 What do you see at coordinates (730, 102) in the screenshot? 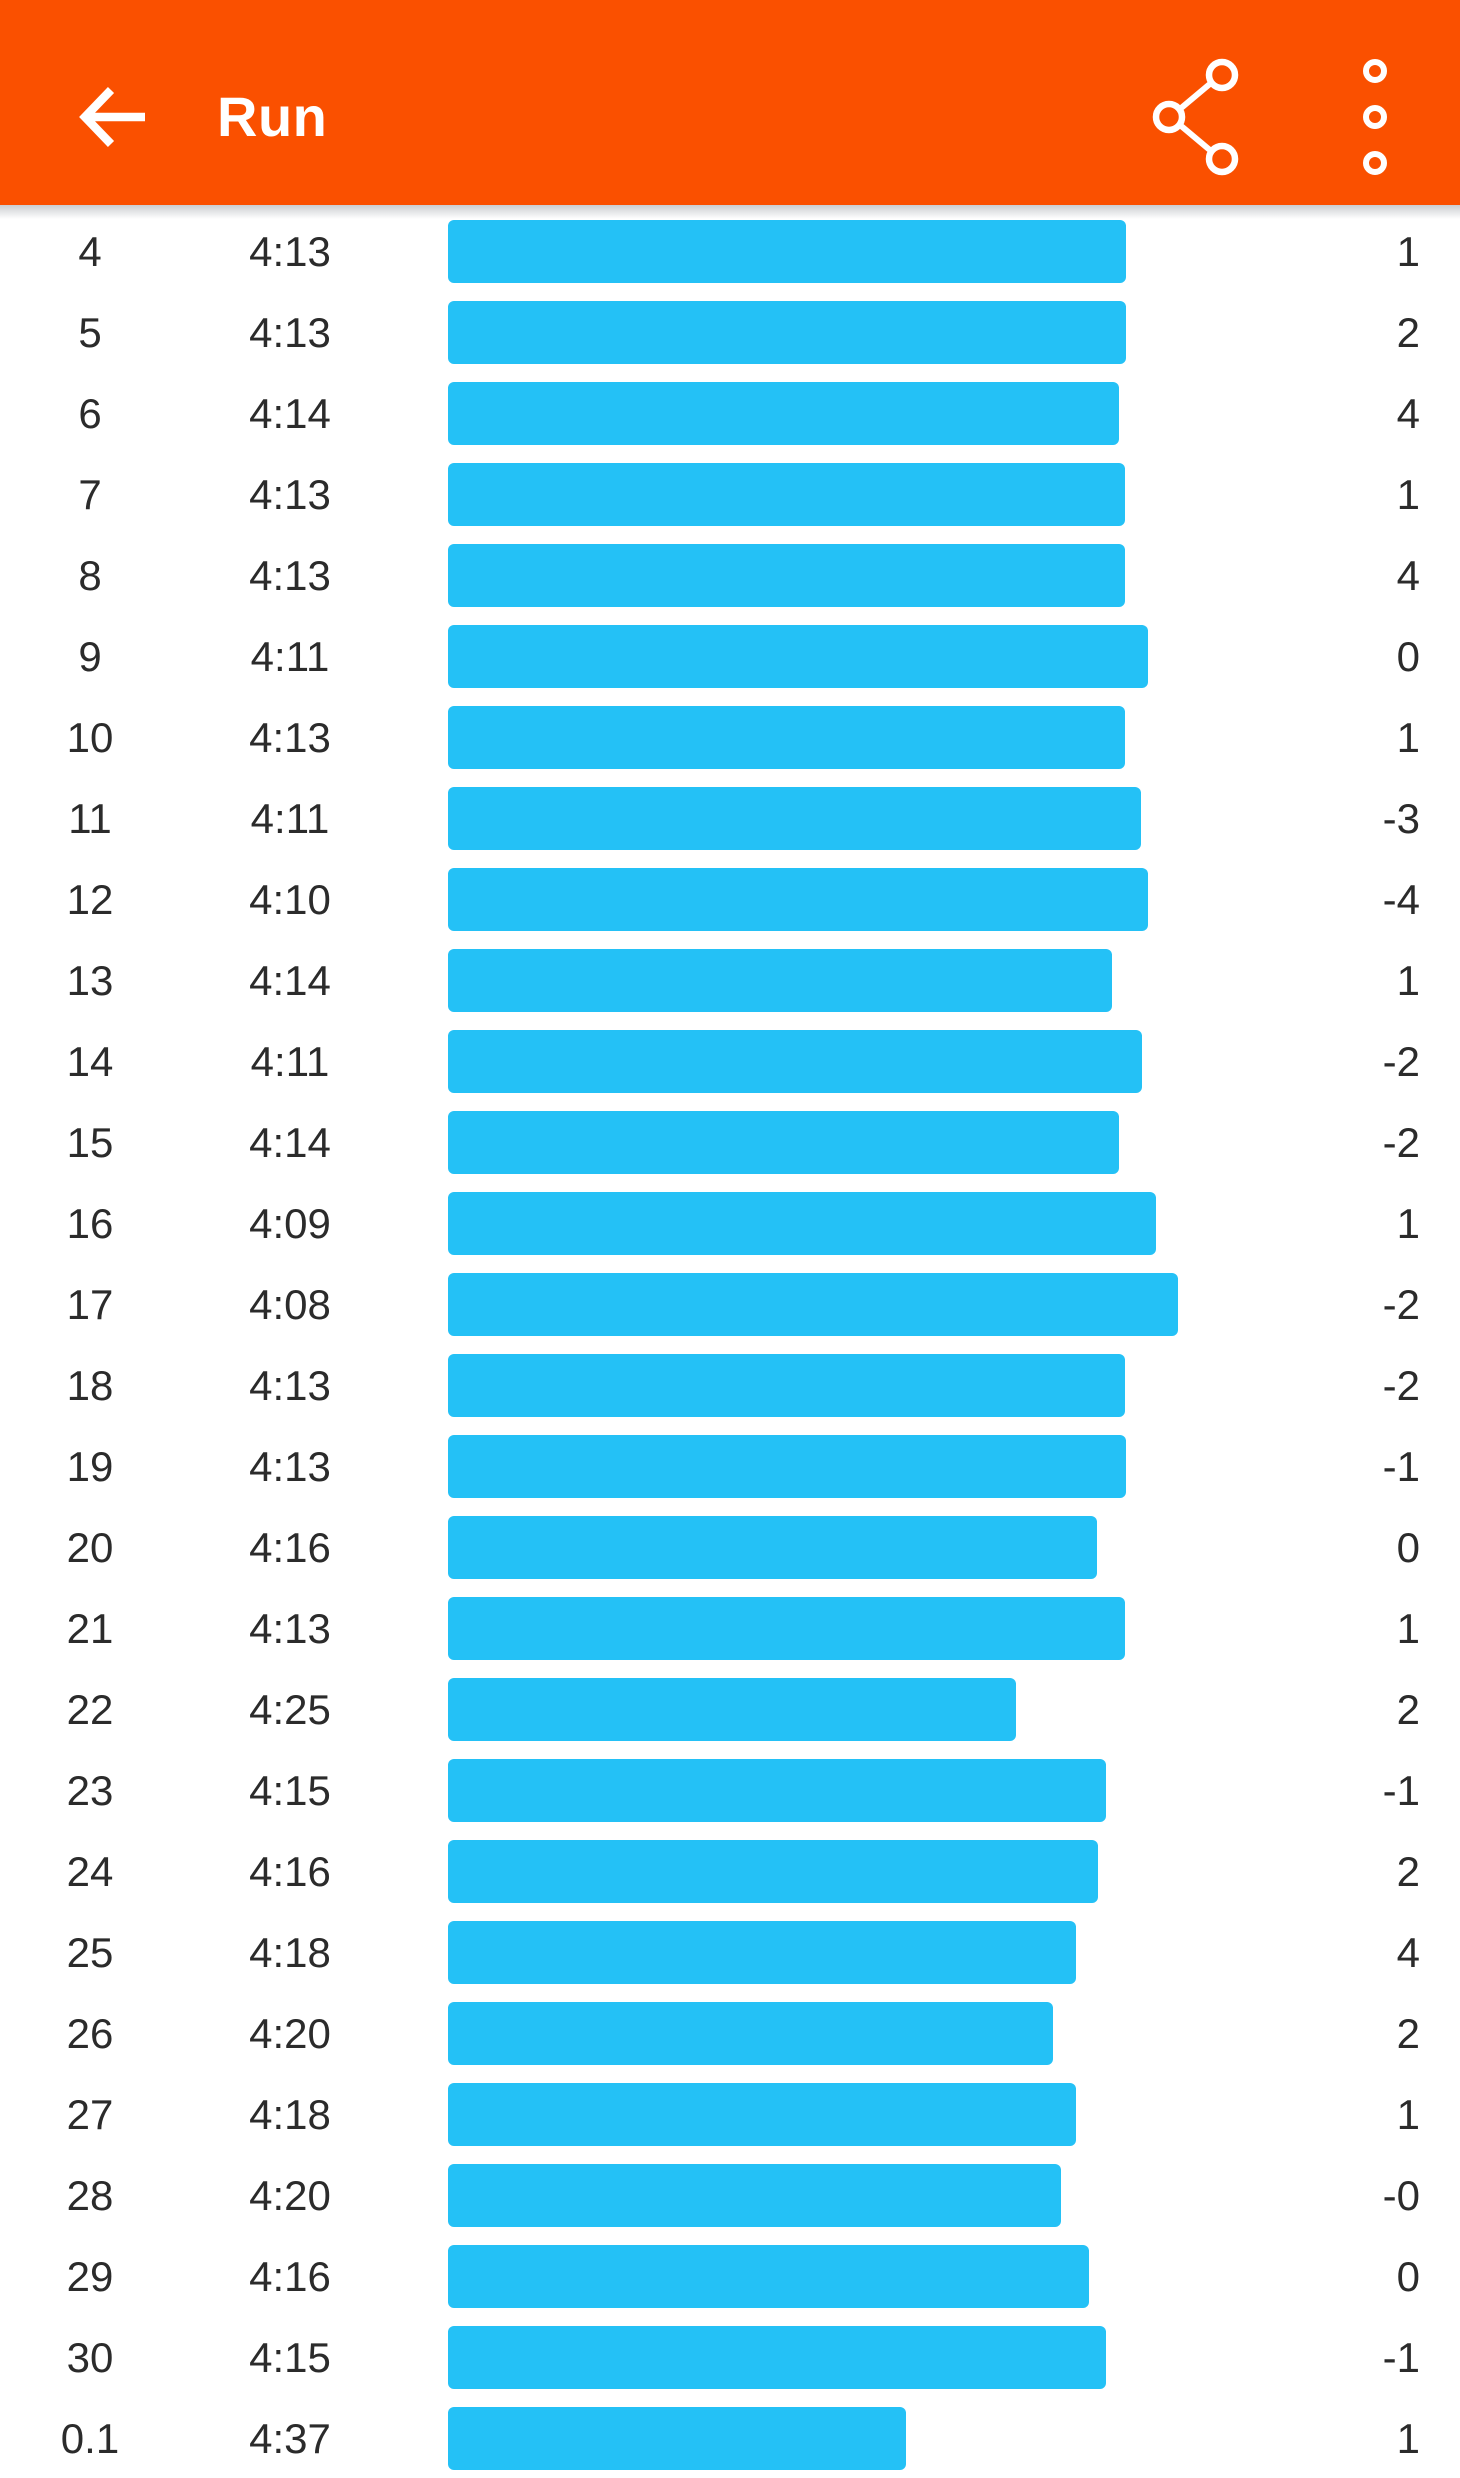
I see `app-bar: Run` at bounding box center [730, 102].